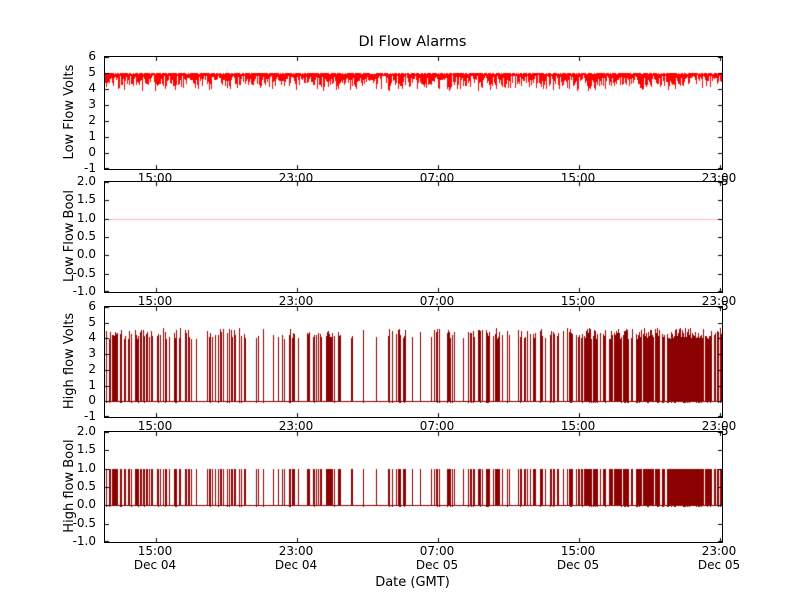 The width and height of the screenshot is (800, 600). I want to click on subplot-low-flow-bool, so click(413, 237).